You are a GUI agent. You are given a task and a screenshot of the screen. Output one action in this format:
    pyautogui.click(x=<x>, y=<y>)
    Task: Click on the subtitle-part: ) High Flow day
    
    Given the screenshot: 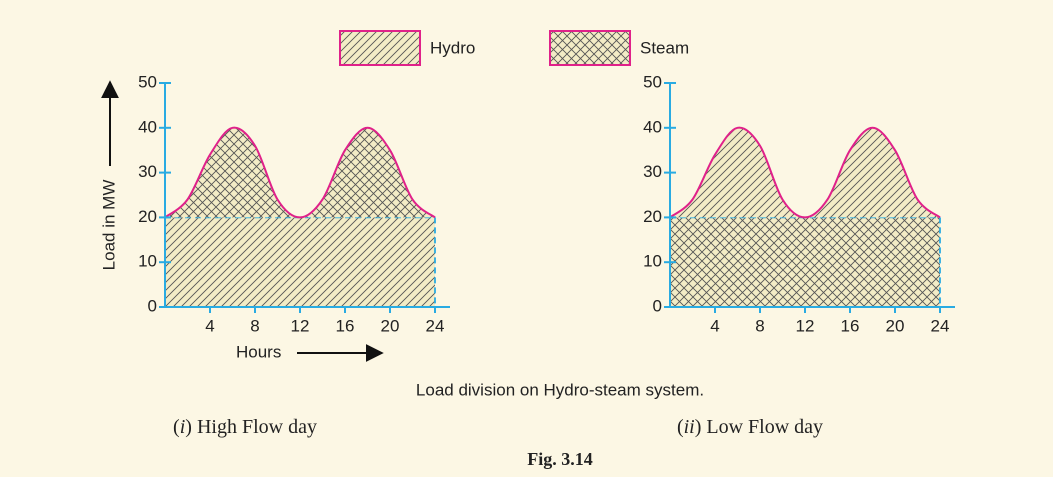 What is the action you would take?
    pyautogui.click(x=251, y=427)
    